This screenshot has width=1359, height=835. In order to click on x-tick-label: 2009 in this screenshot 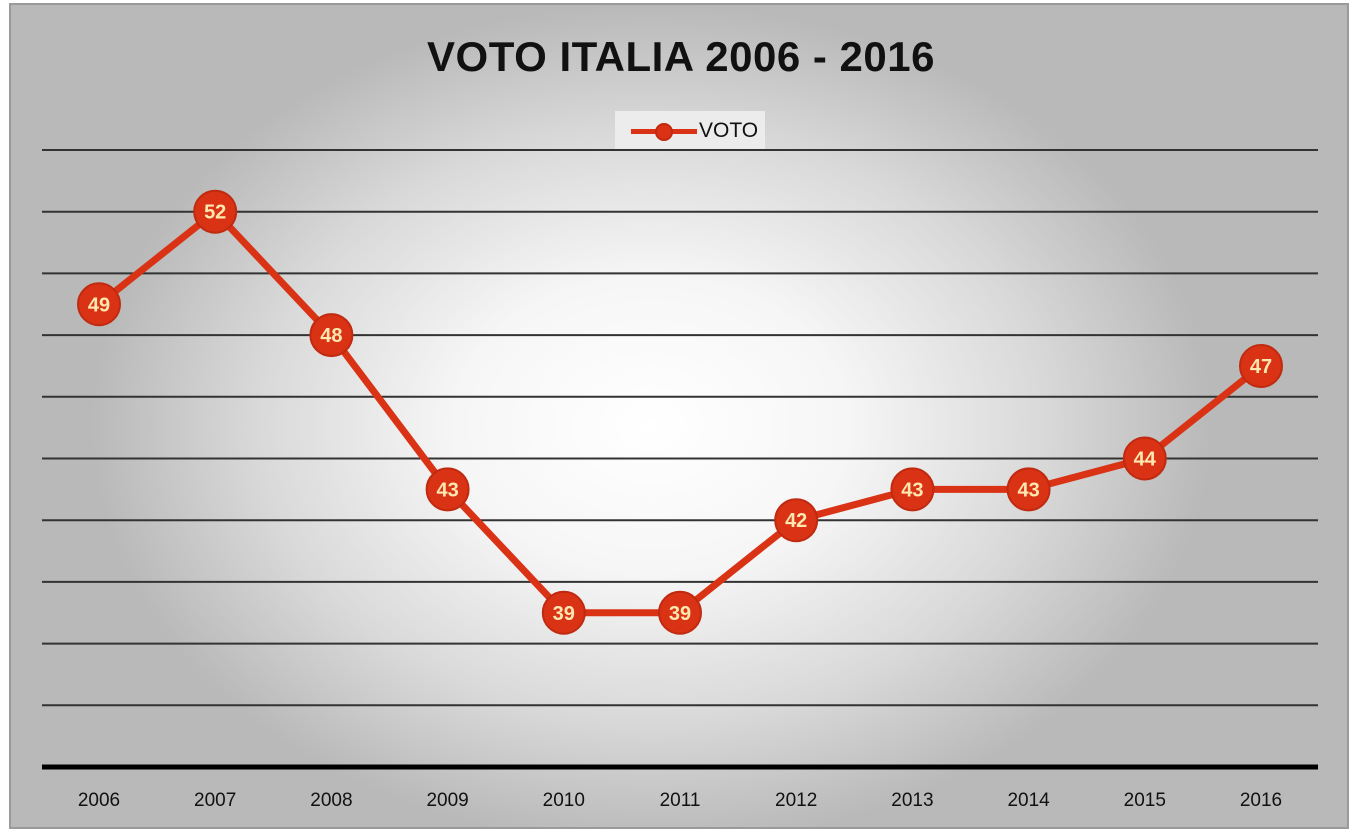, I will do `click(447, 800)`.